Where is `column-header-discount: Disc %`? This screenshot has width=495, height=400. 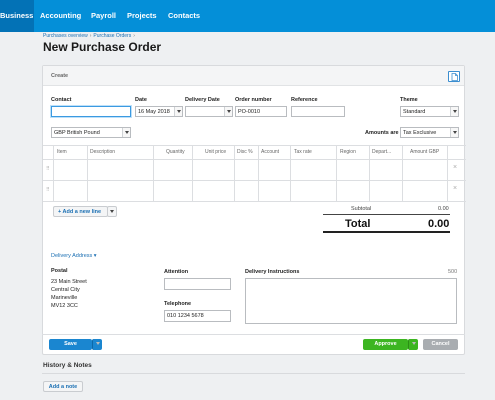
column-header-discount: Disc % is located at coordinates (245, 152).